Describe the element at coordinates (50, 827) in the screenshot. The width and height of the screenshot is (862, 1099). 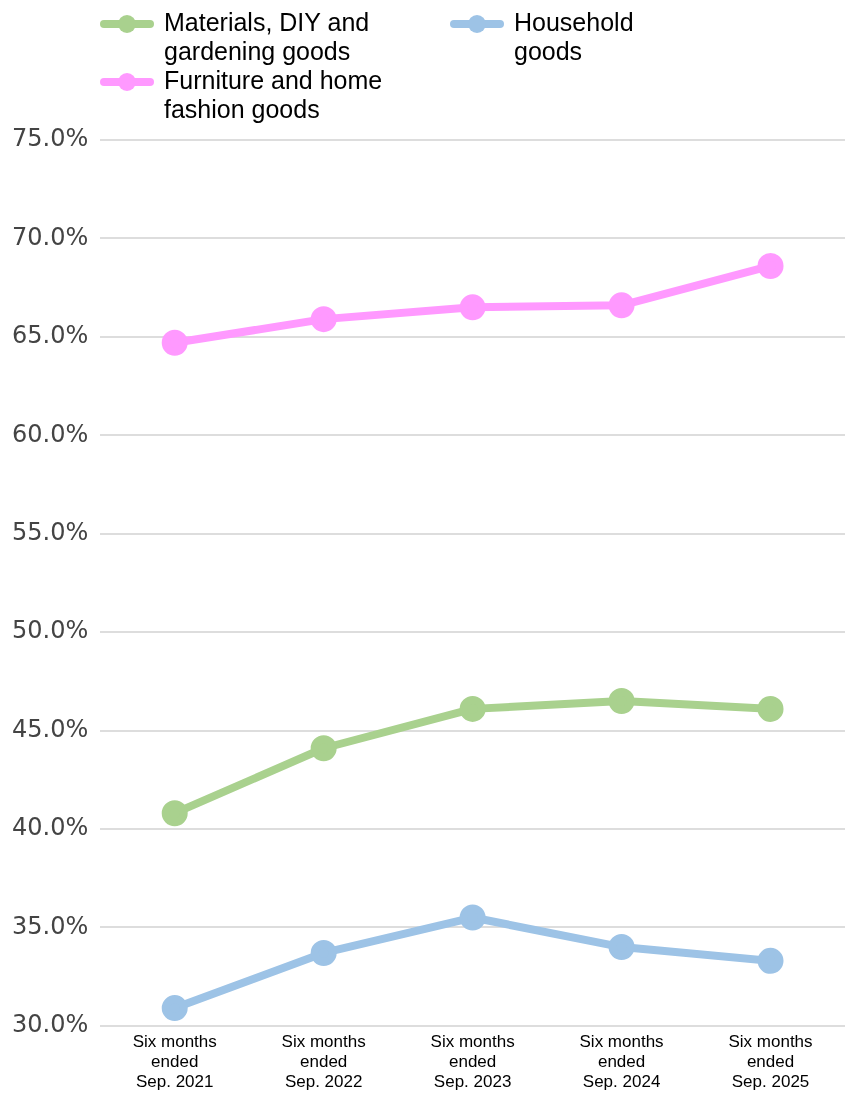
I see `y-tick-label: 40.0%` at that location.